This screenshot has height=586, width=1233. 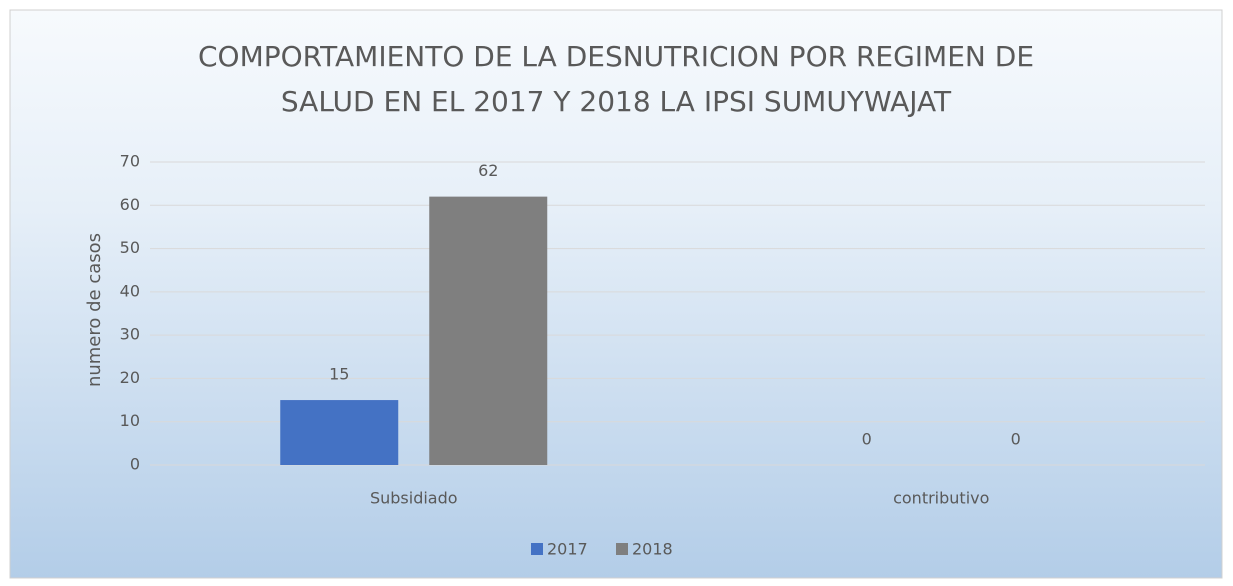 What do you see at coordinates (135, 464) in the screenshot?
I see `y-tick-label: 0` at bounding box center [135, 464].